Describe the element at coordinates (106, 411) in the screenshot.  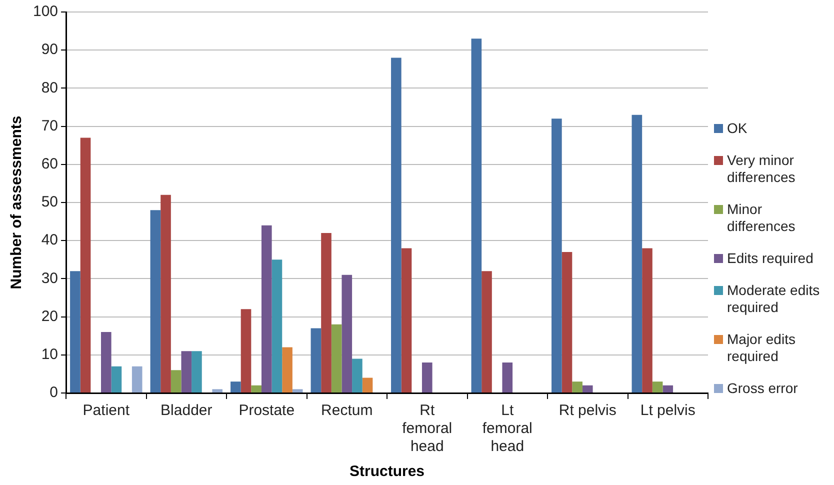
I see `x-tick-label: Patient` at that location.